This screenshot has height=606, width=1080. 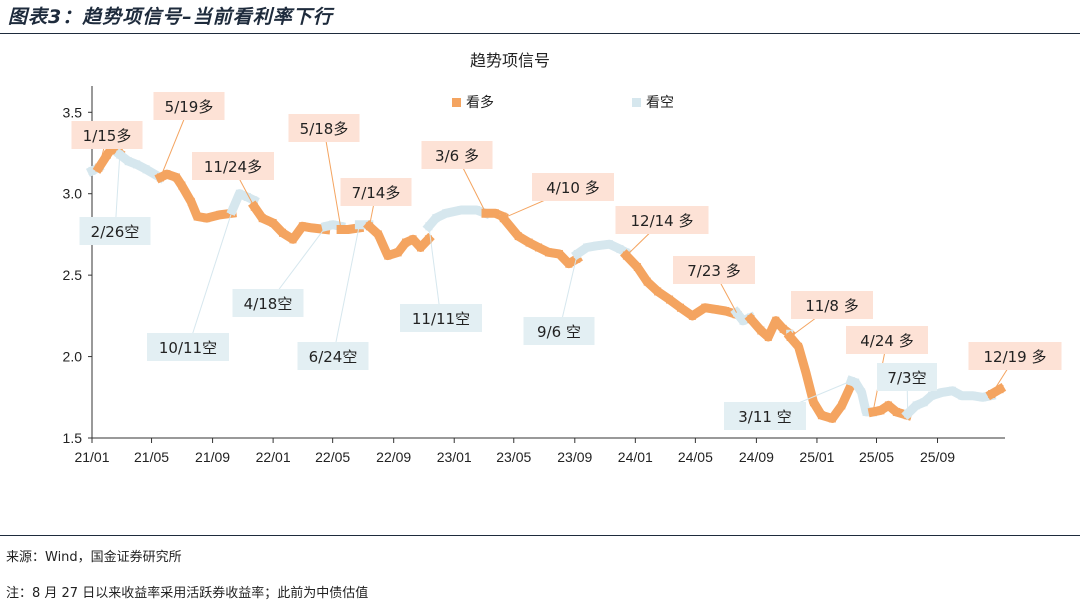 What do you see at coordinates (563, 102) in the screenshot?
I see `legend: 看多 看空` at bounding box center [563, 102].